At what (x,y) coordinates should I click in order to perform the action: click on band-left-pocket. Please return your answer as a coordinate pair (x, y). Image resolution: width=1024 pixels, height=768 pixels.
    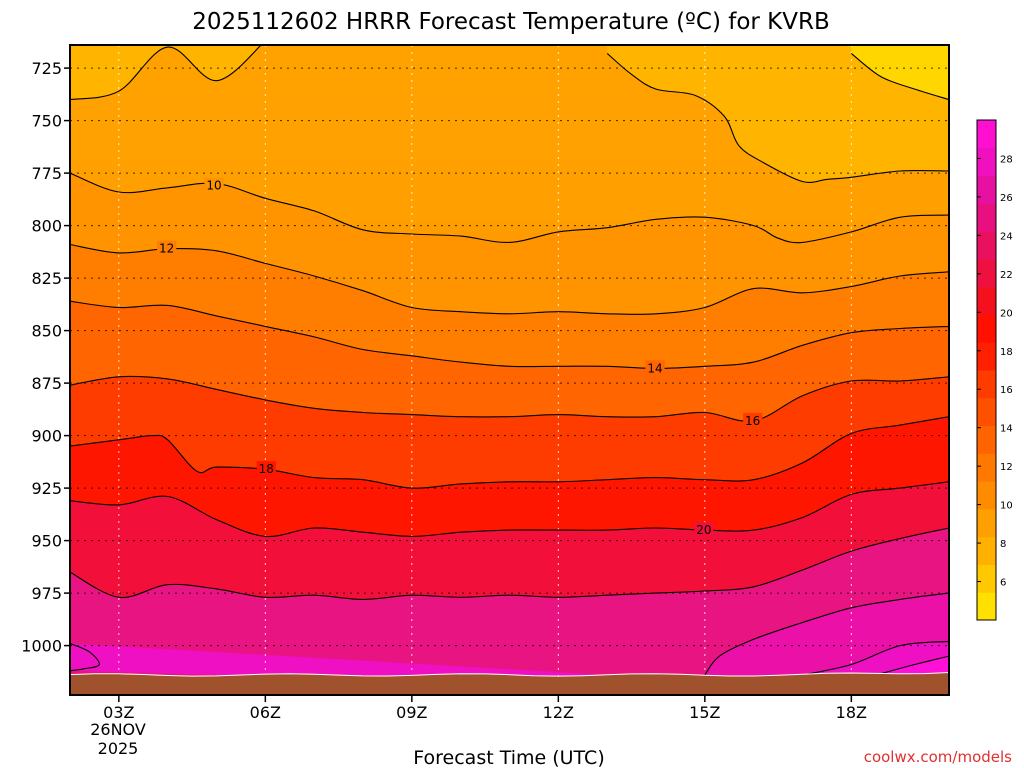
    Looking at the image, I should click on (85, 657).